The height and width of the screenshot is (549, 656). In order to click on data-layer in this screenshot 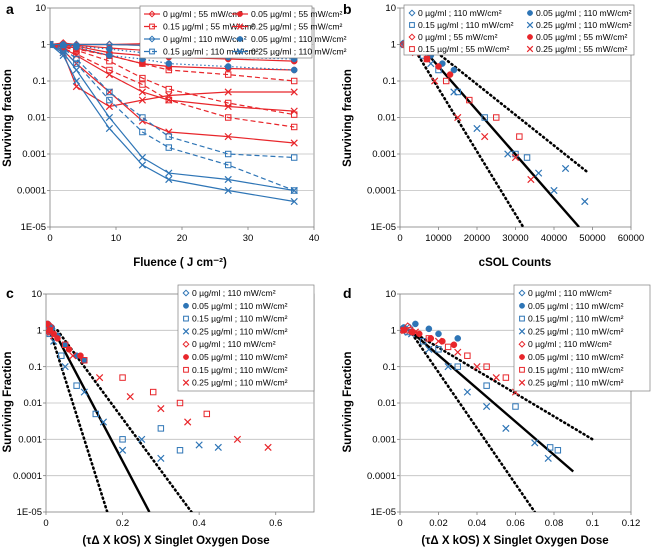, I will do `click(174, 121)`.